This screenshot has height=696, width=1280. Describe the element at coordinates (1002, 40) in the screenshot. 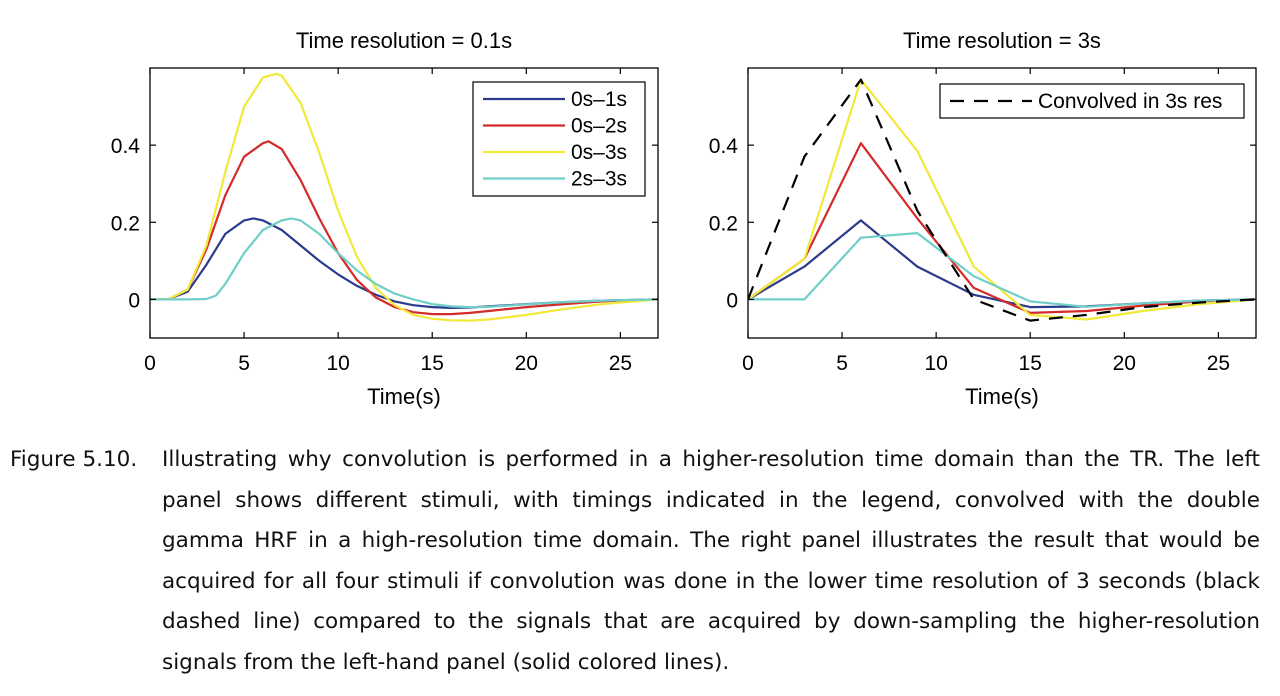

I see `chart-title: Time resolution = 3s` at that location.